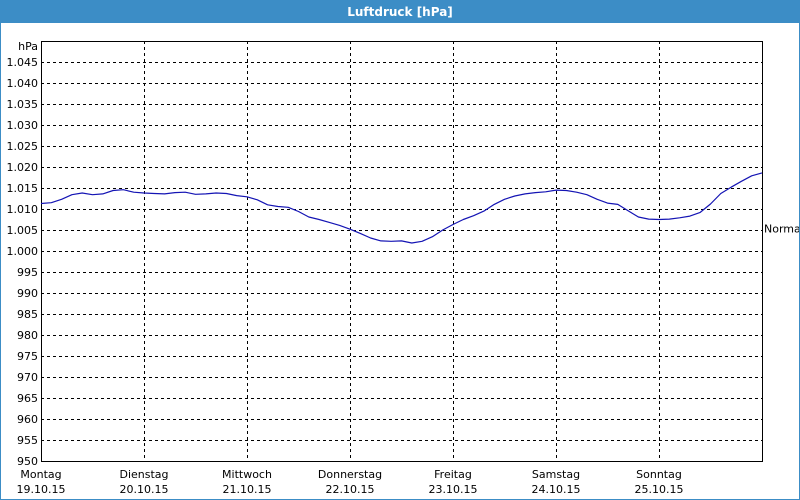 This screenshot has height=500, width=800. What do you see at coordinates (247, 474) in the screenshot?
I see `x-tick-day: Mittwoch` at bounding box center [247, 474].